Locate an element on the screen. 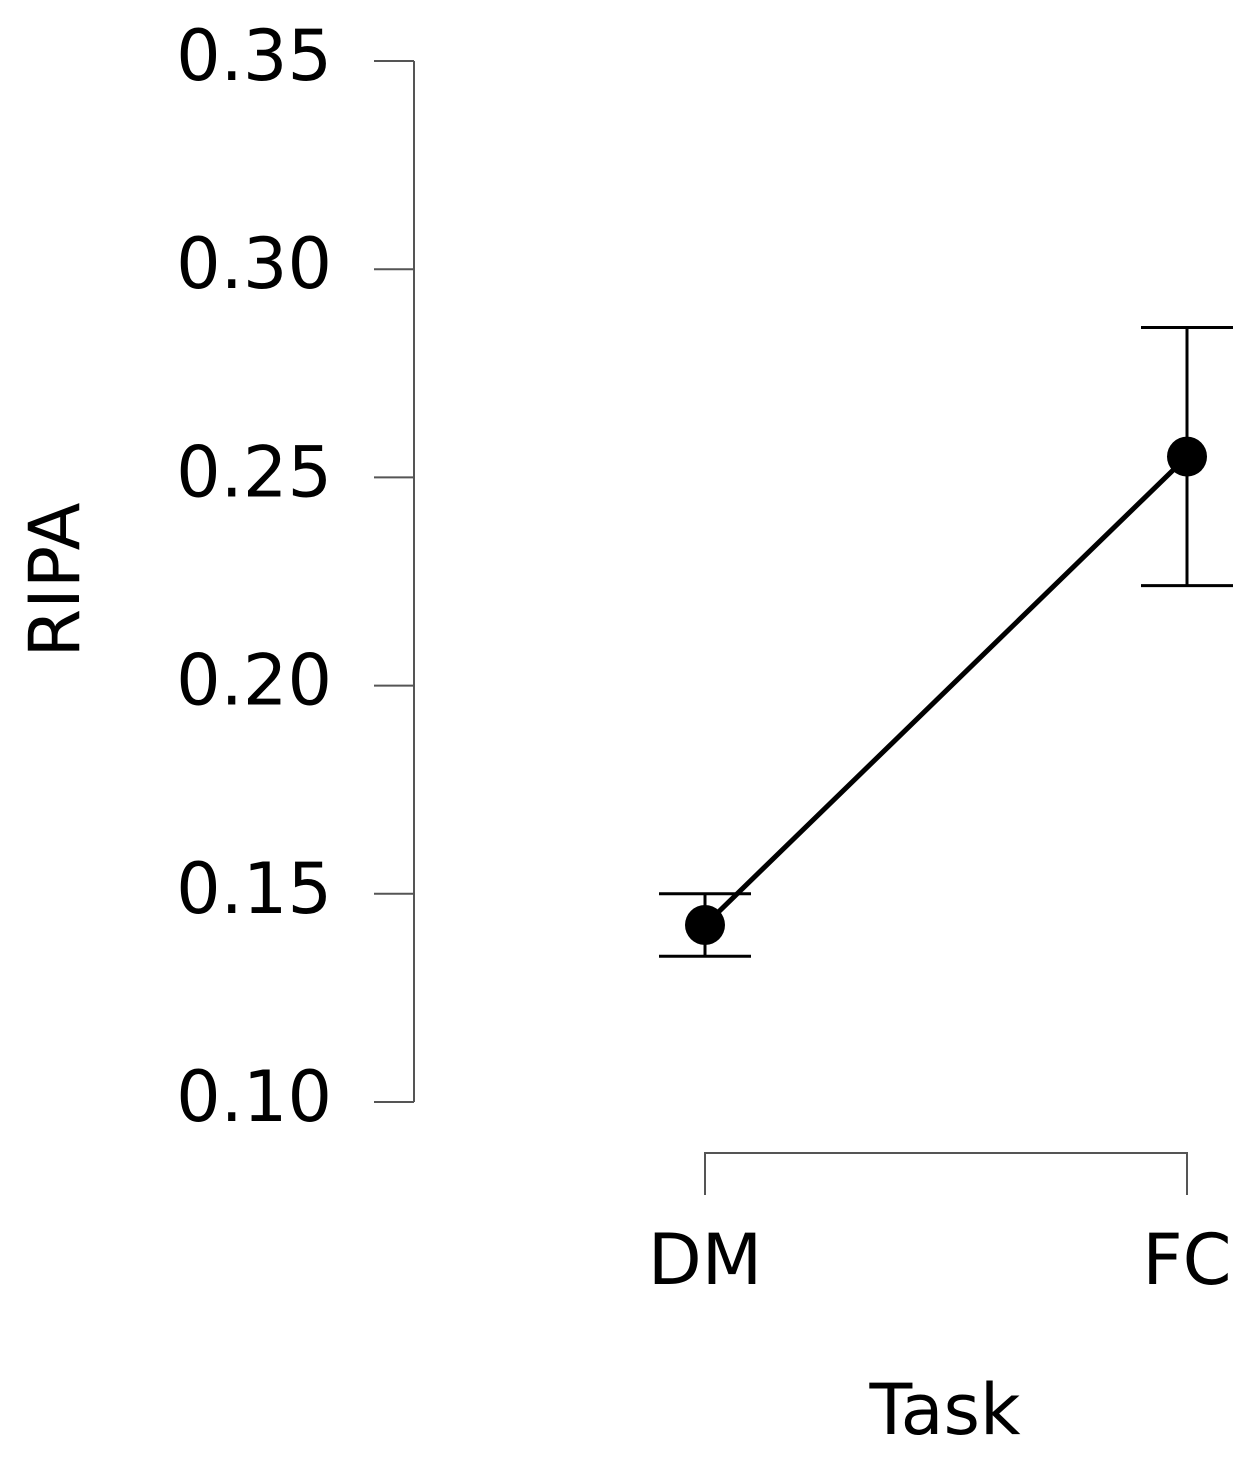 The width and height of the screenshot is (1258, 1466). y-axis-label: RIPA is located at coordinates (55, 579).